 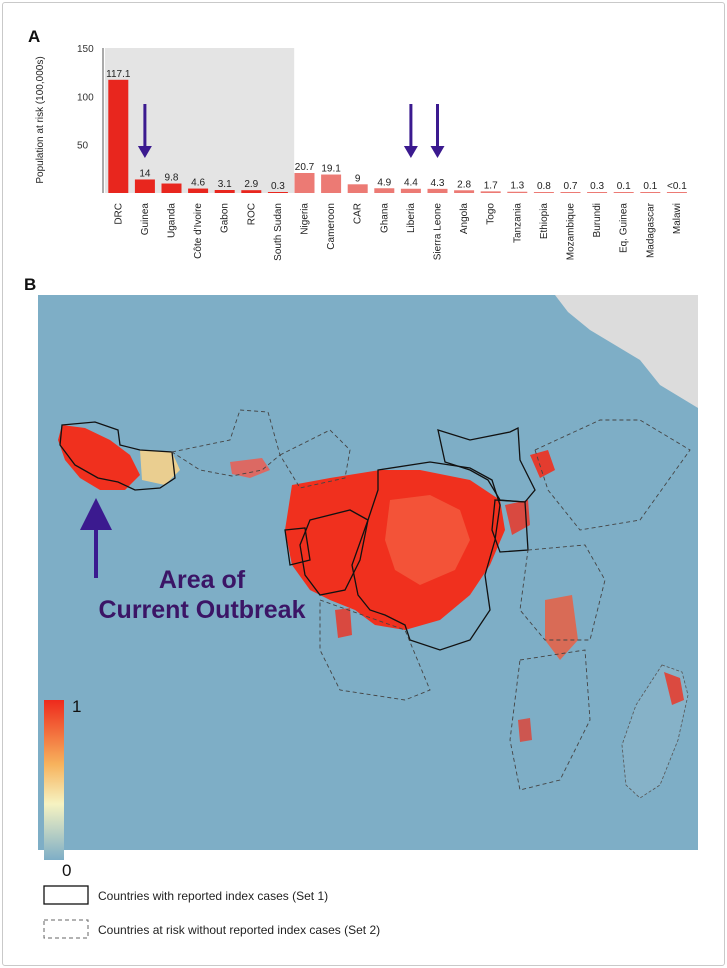 I want to click on bar-burundi, so click(x=597, y=192).